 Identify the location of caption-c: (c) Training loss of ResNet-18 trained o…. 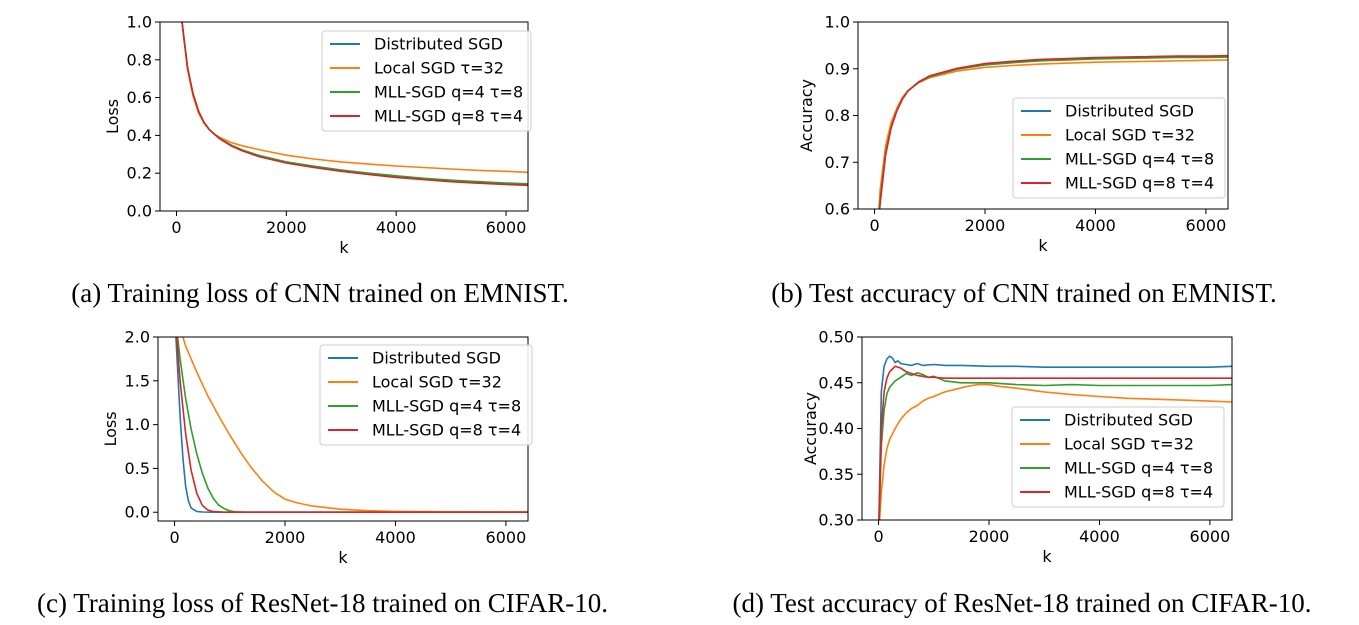
(322, 603).